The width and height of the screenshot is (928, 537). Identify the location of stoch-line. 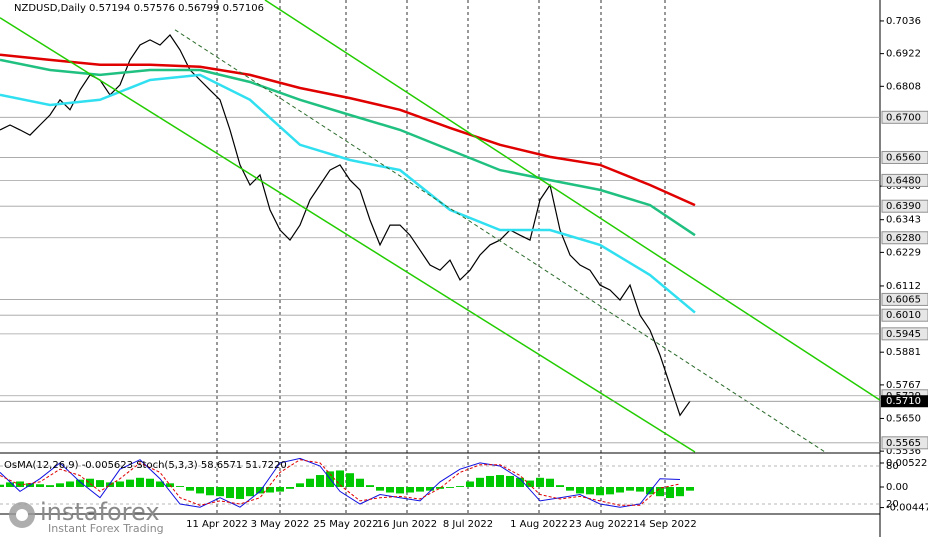
(340, 482).